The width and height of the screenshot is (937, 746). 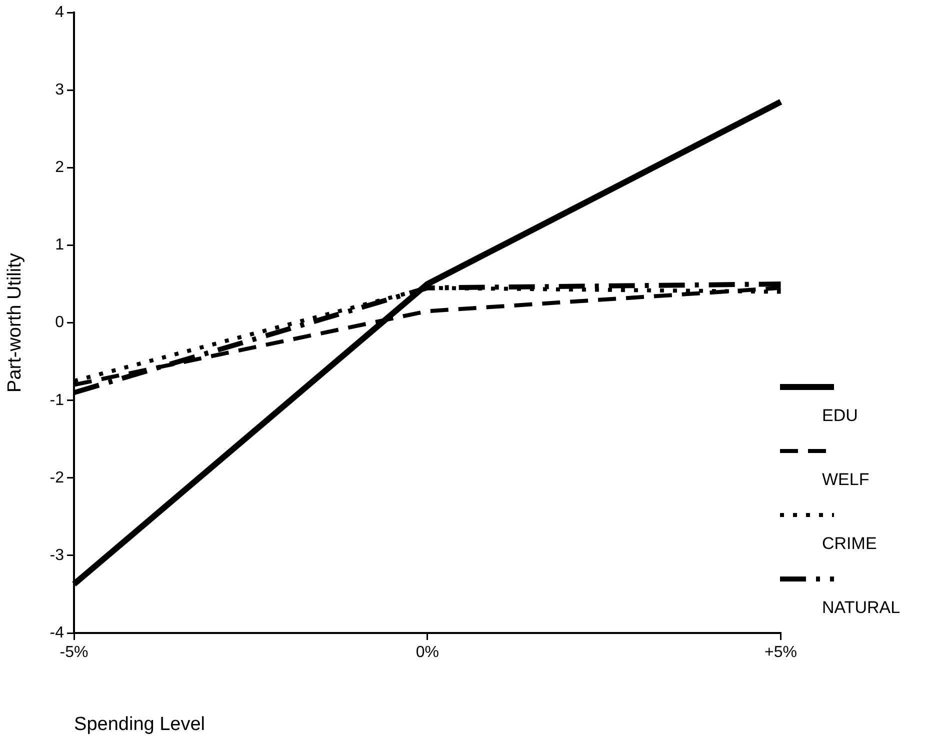 What do you see at coordinates (849, 544) in the screenshot?
I see `legend-label: CRIME` at bounding box center [849, 544].